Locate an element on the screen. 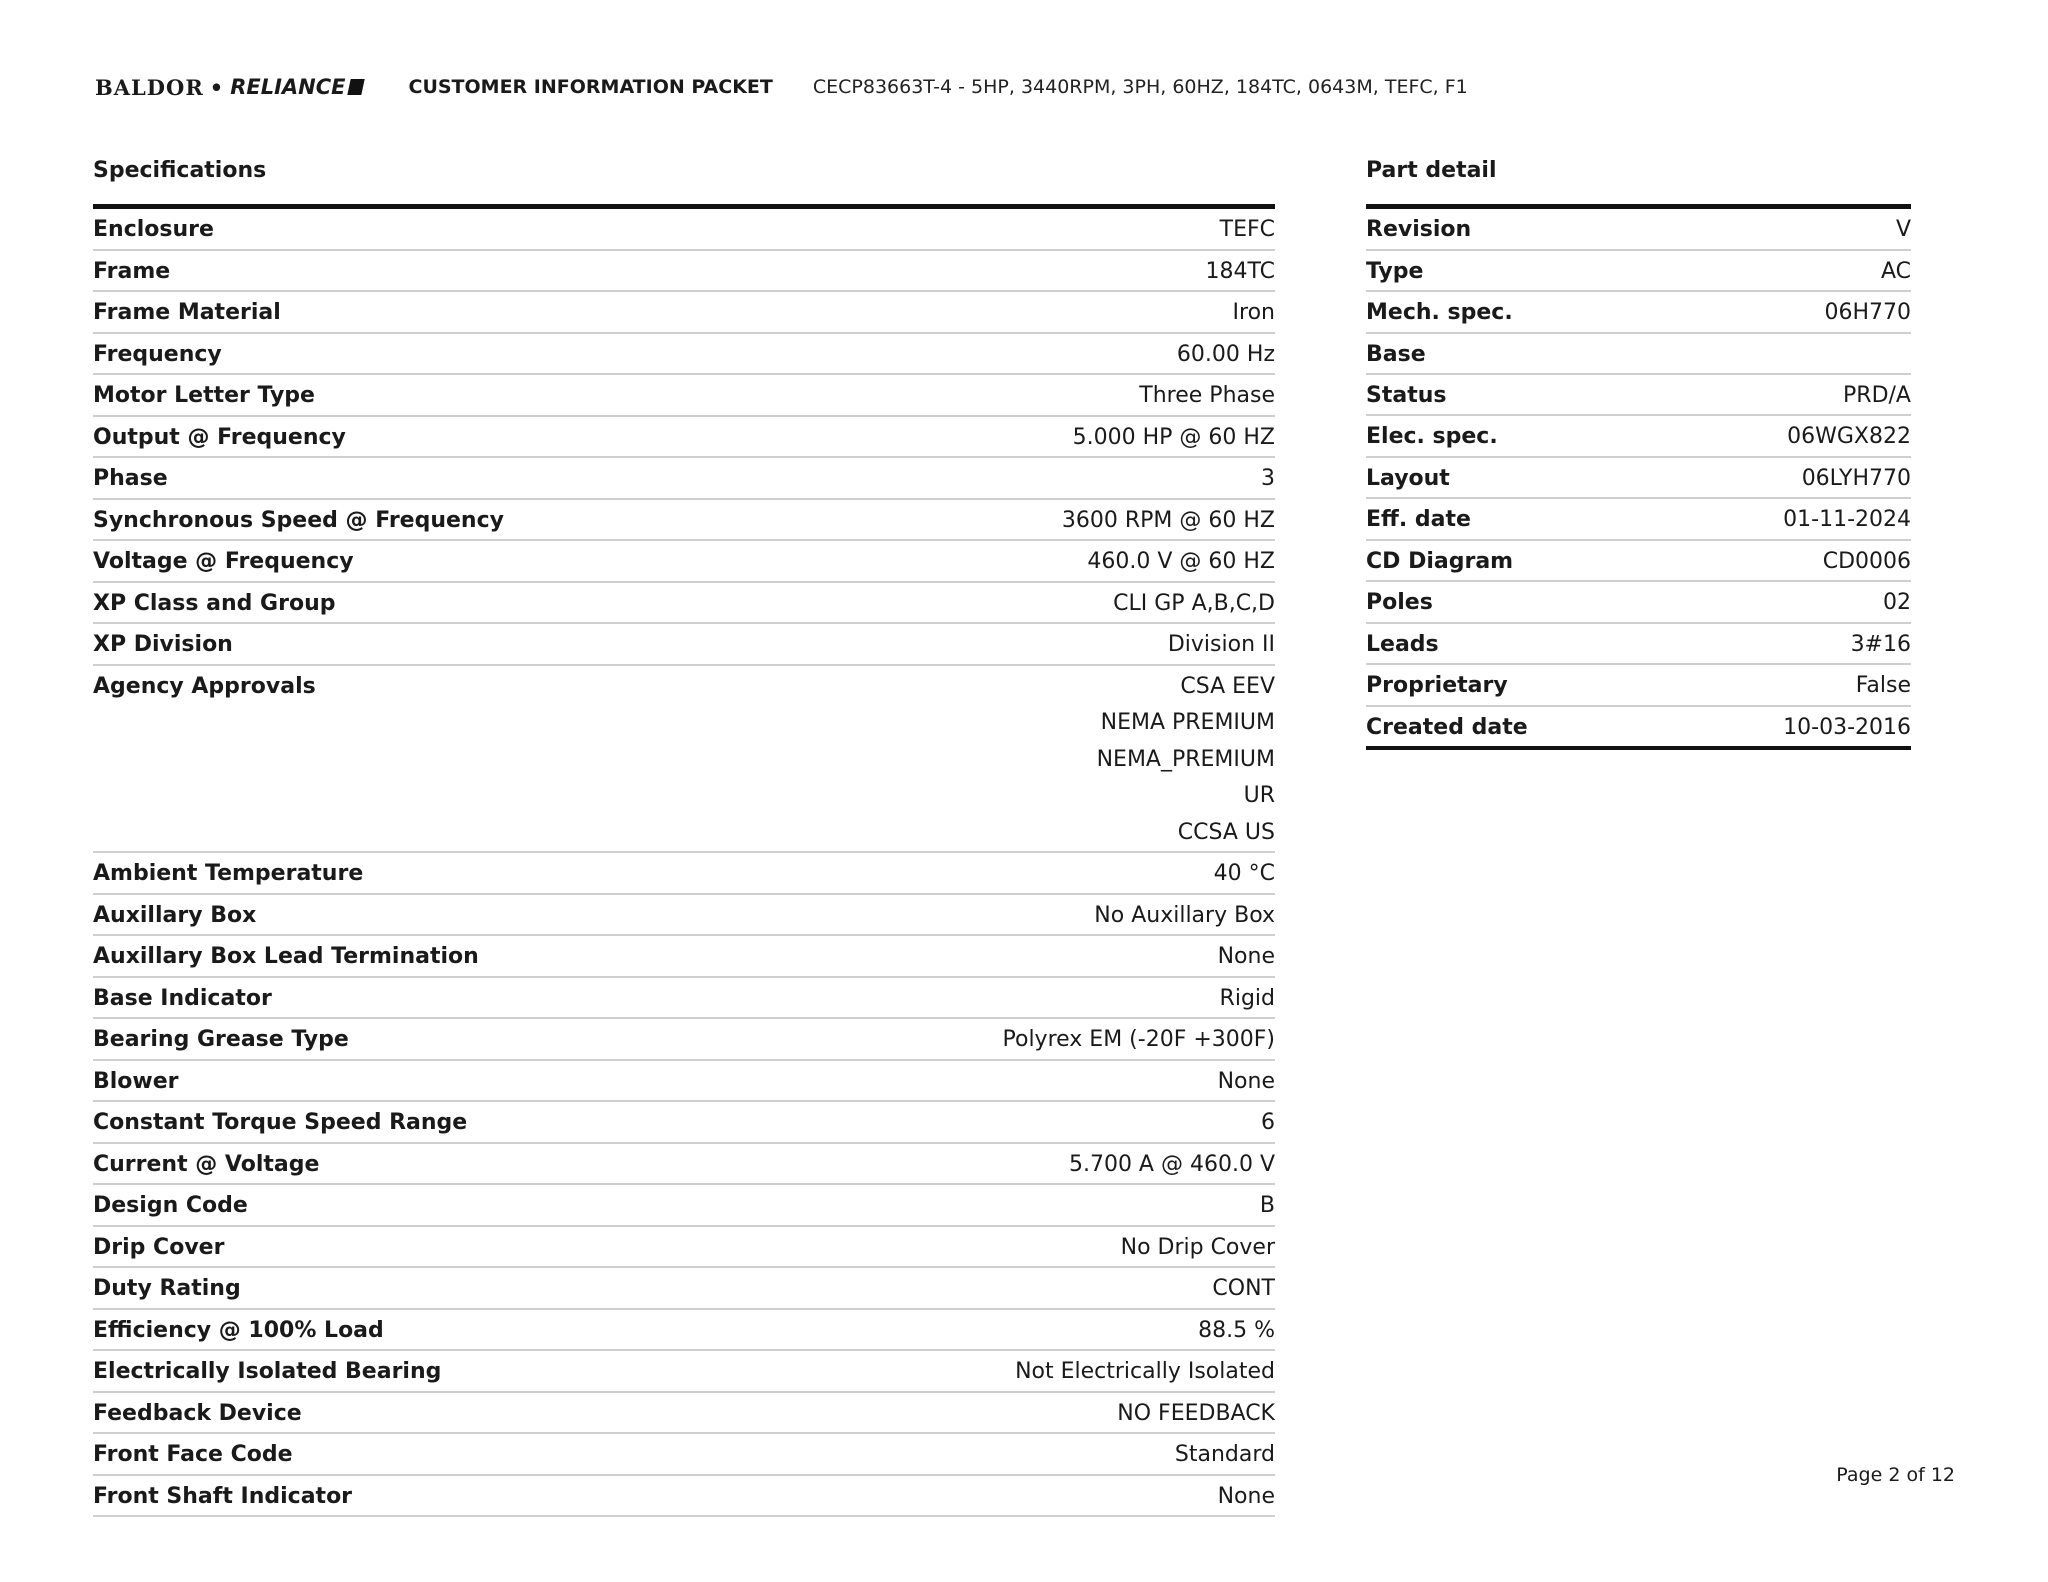 This screenshot has width=2048, height=1582. table-row: Created date 10-03-2016 is located at coordinates (1638, 727).